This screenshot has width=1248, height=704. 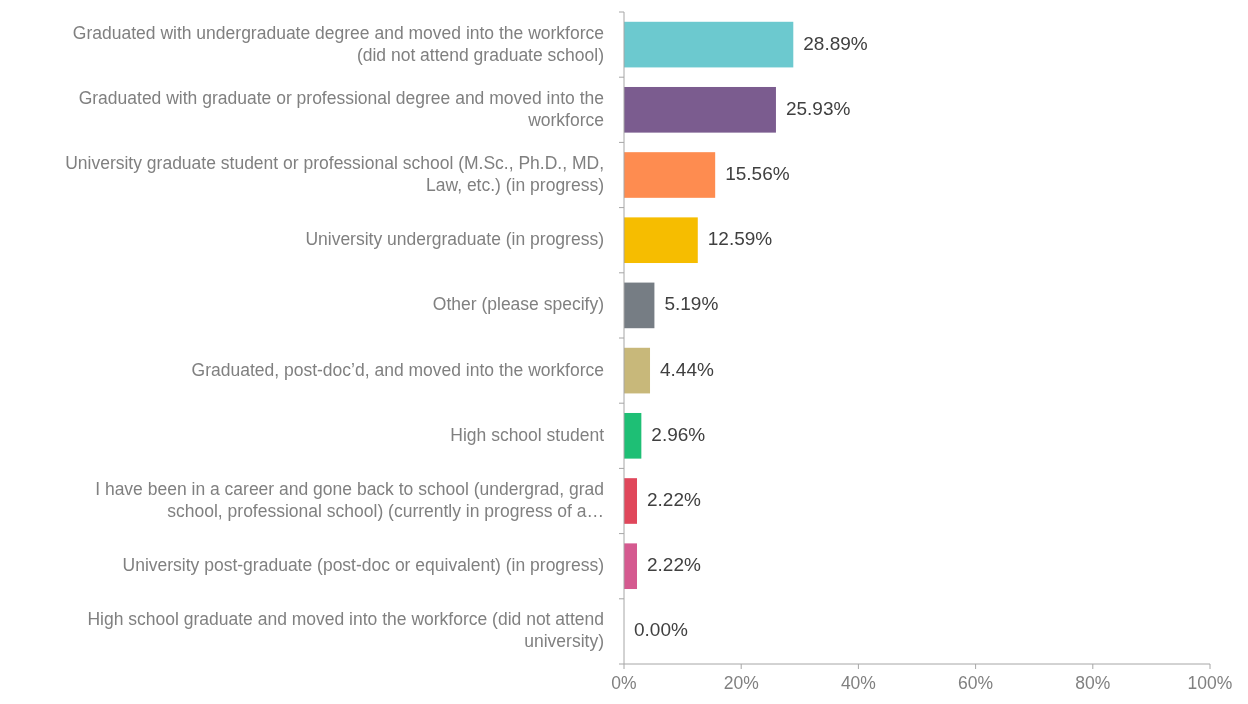 I want to click on data-label: 12.59%, so click(x=740, y=239).